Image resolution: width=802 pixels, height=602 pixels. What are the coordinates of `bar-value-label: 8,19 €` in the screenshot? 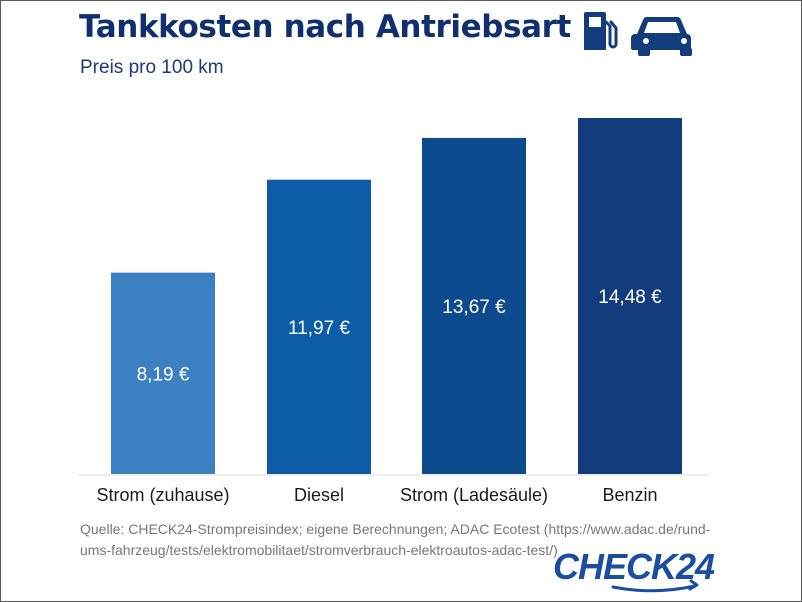 It's located at (163, 374).